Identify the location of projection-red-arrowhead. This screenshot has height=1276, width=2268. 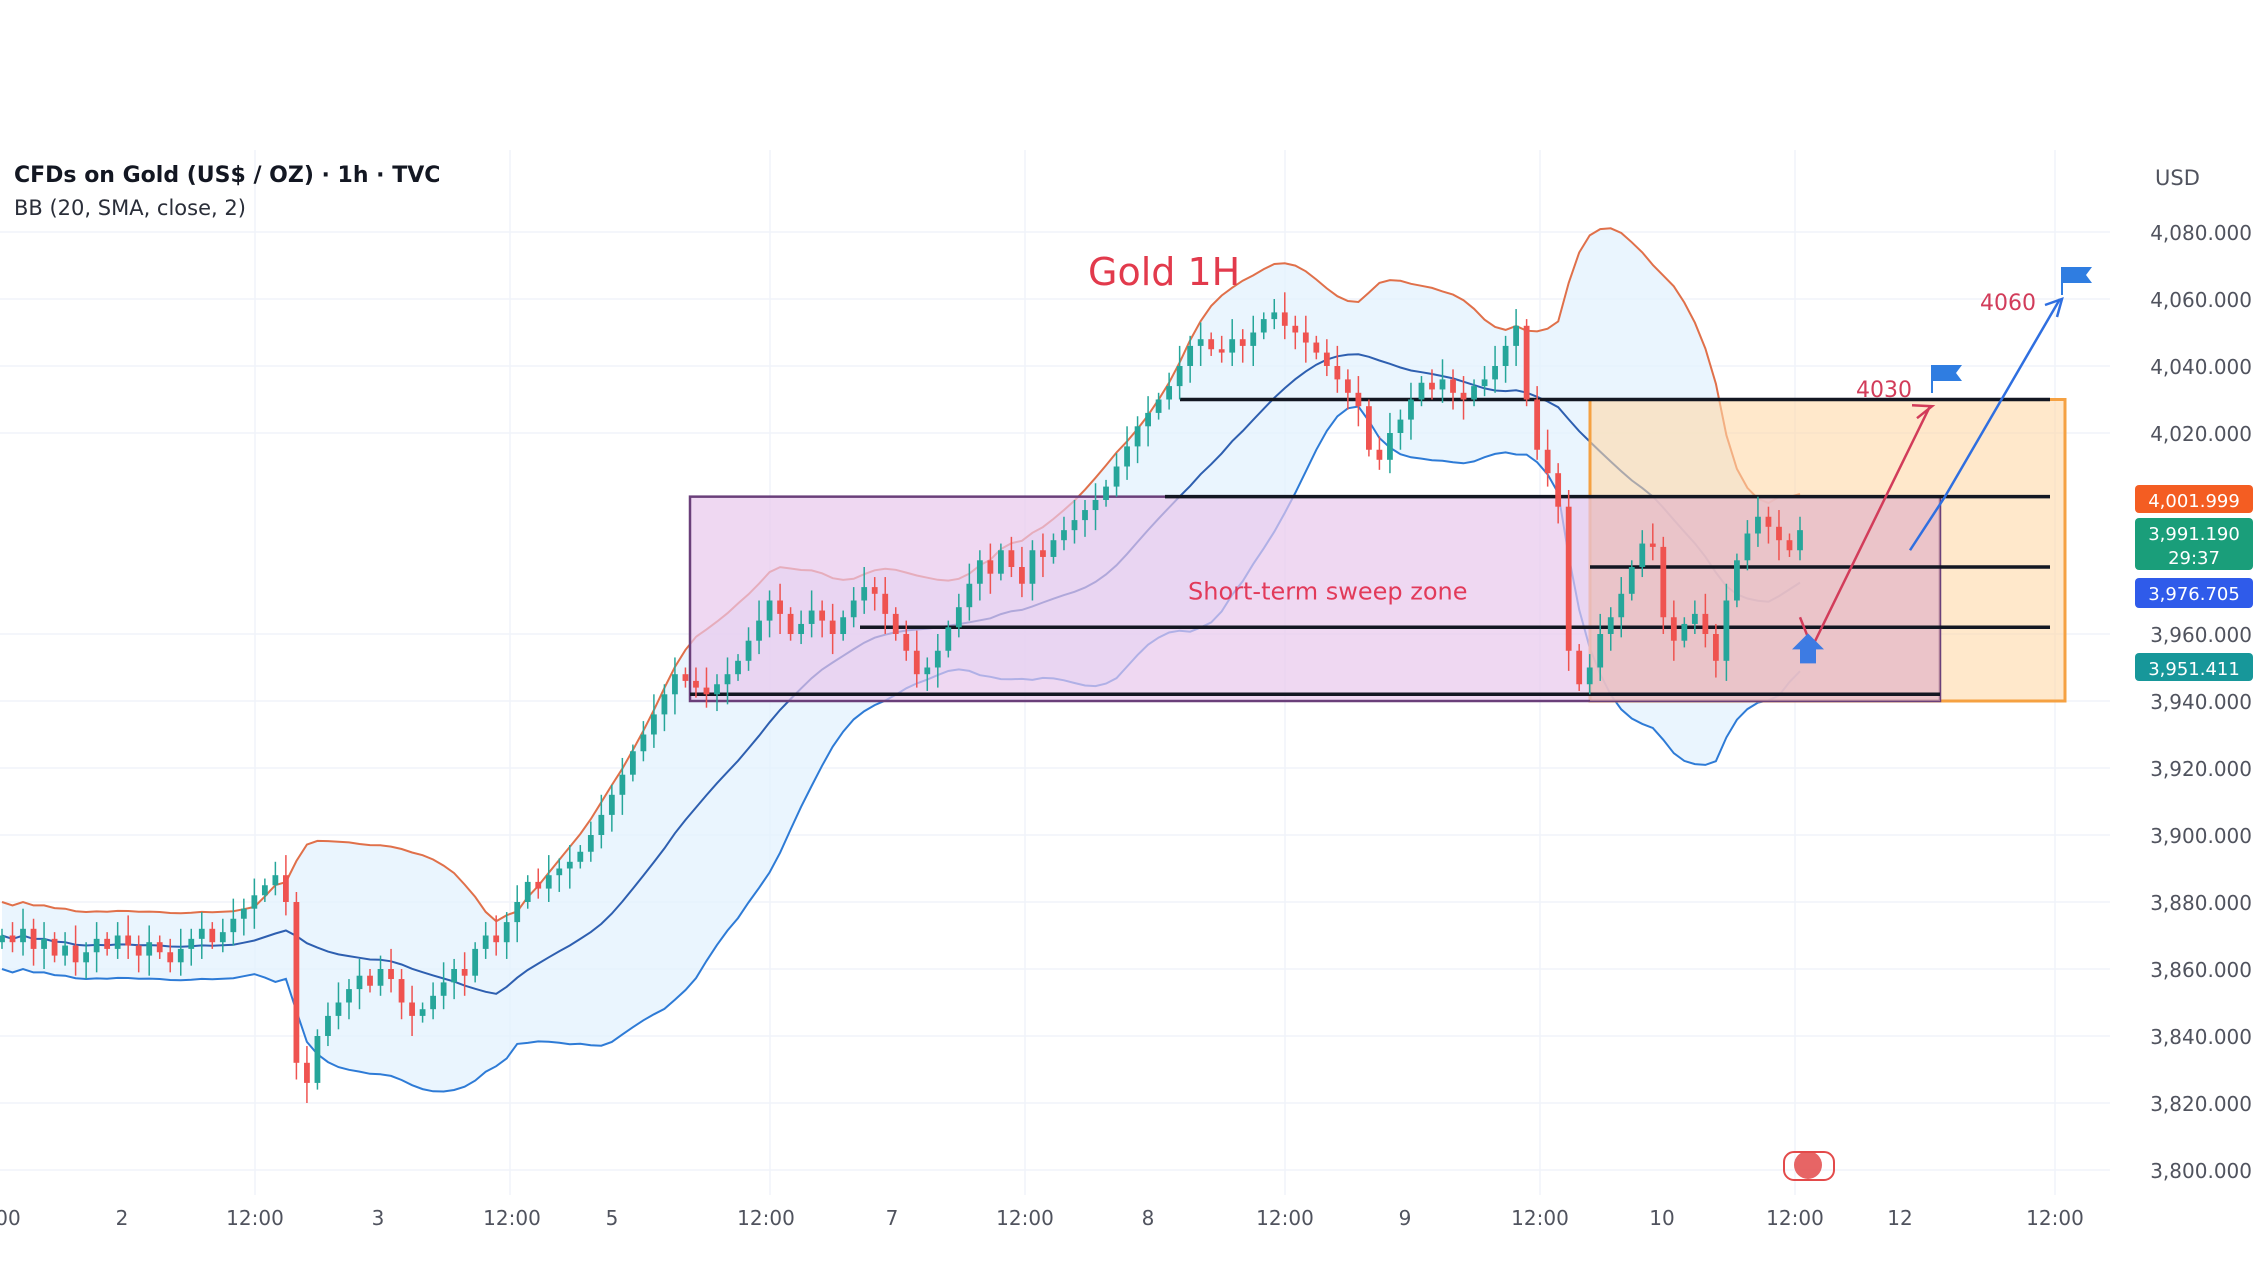
(1923, 411).